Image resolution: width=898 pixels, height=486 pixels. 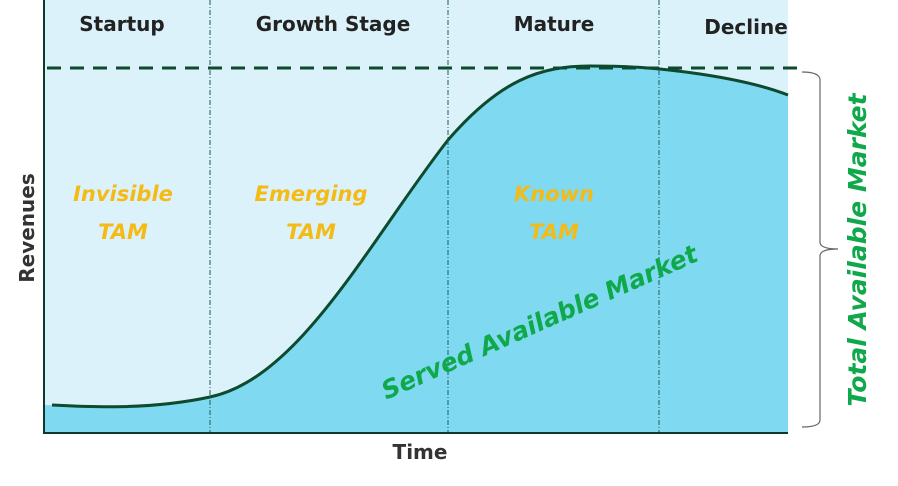 I want to click on y-axis-label: Revenues, so click(x=27, y=228).